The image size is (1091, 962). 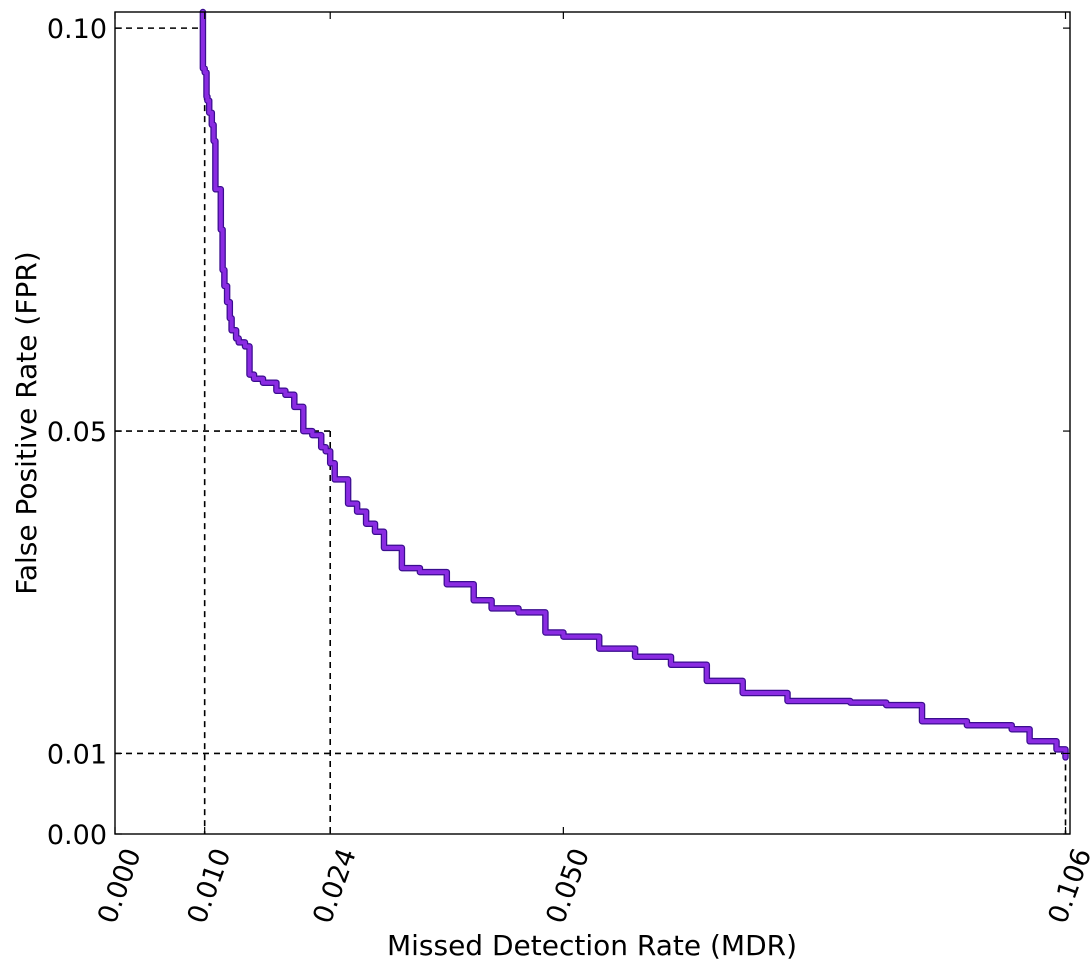 What do you see at coordinates (1067, 885) in the screenshot?
I see `x-tick-label-4: 0.106` at bounding box center [1067, 885].